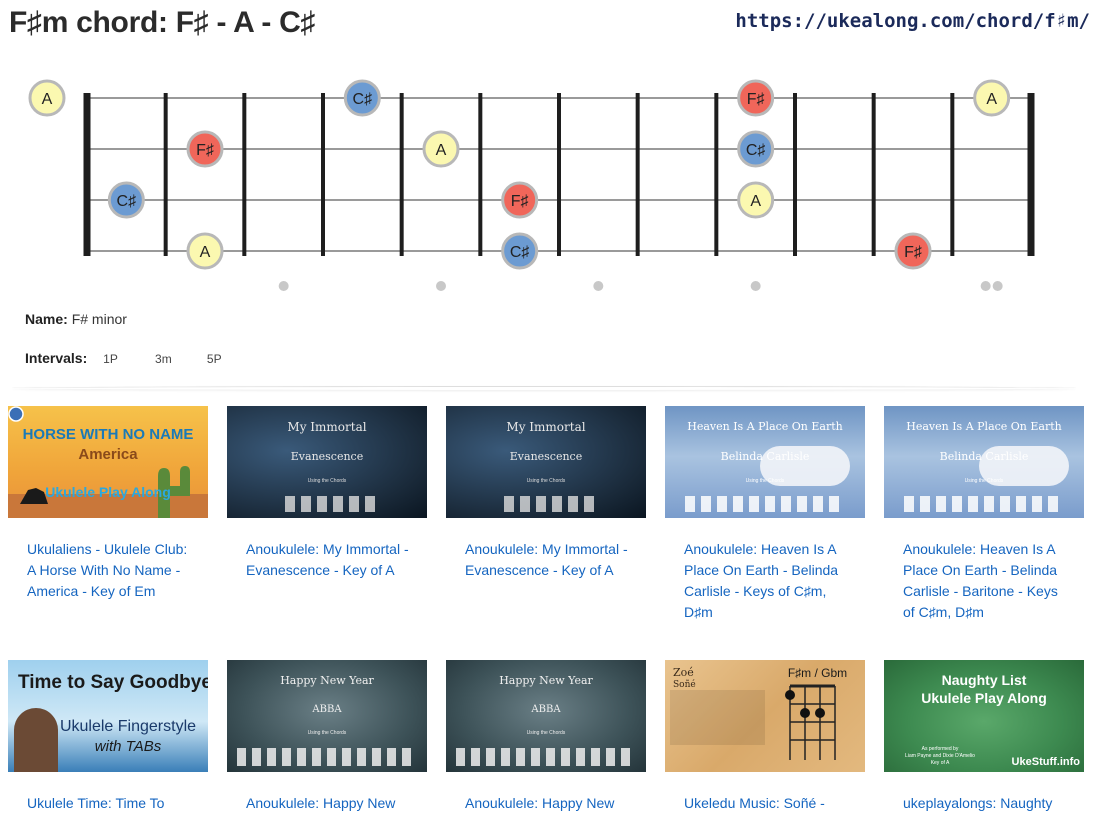 The height and width of the screenshot is (815, 1100). Describe the element at coordinates (163, 359) in the screenshot. I see `interval-third: 3m` at that location.